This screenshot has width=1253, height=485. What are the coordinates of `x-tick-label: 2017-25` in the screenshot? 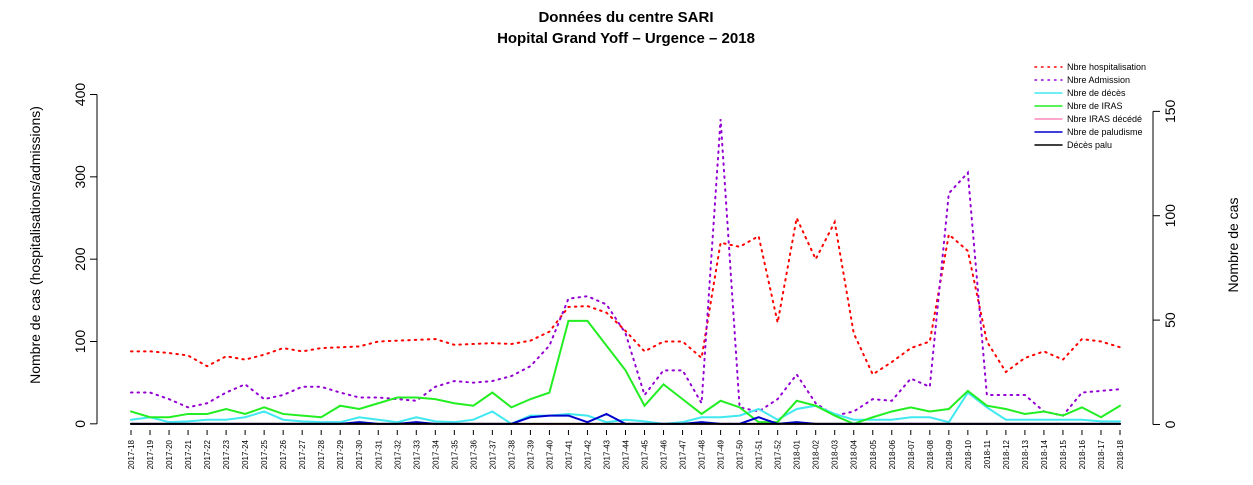 It's located at (264, 454).